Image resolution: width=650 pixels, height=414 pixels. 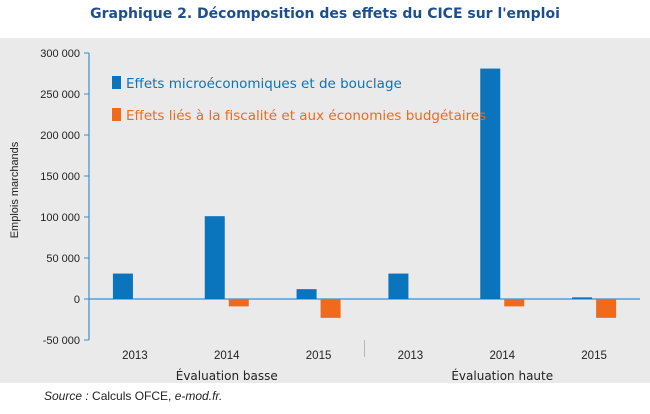 What do you see at coordinates (60, 136) in the screenshot?
I see `y-tick-label: 200 000` at bounding box center [60, 136].